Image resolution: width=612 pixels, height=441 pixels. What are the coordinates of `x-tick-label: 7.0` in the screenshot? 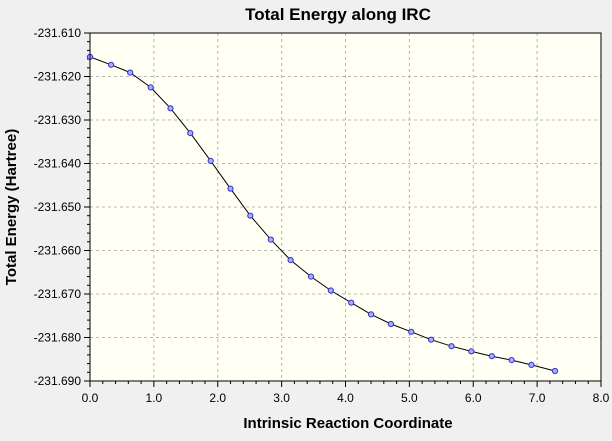 It's located at (537, 398).